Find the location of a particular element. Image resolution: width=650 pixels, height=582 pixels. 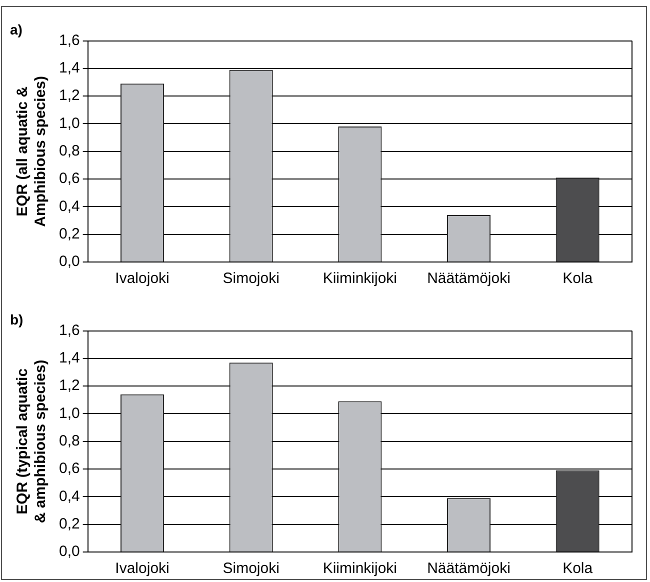

y-axis-title: EQR (all aquatic & Amphibious species) is located at coordinates (32, 151).